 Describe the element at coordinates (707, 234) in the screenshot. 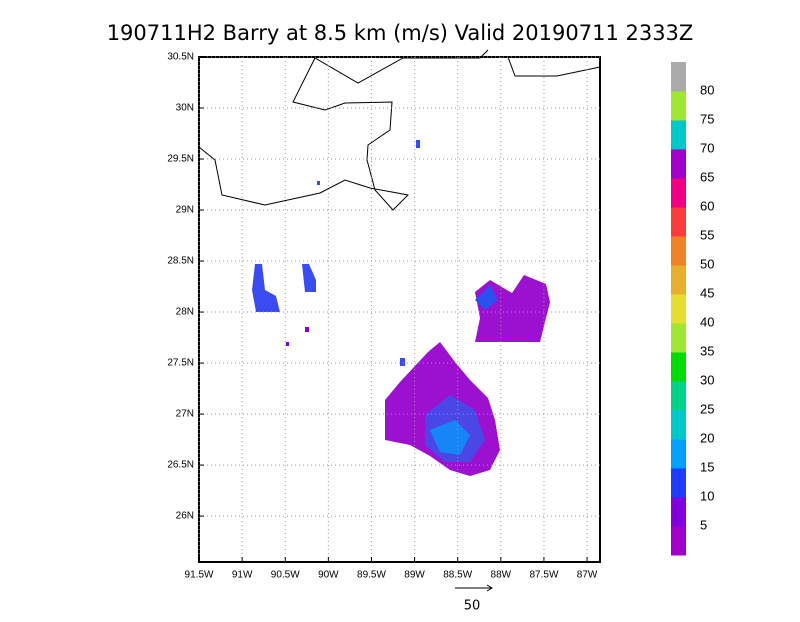

I see `colorbar-label: 55` at that location.